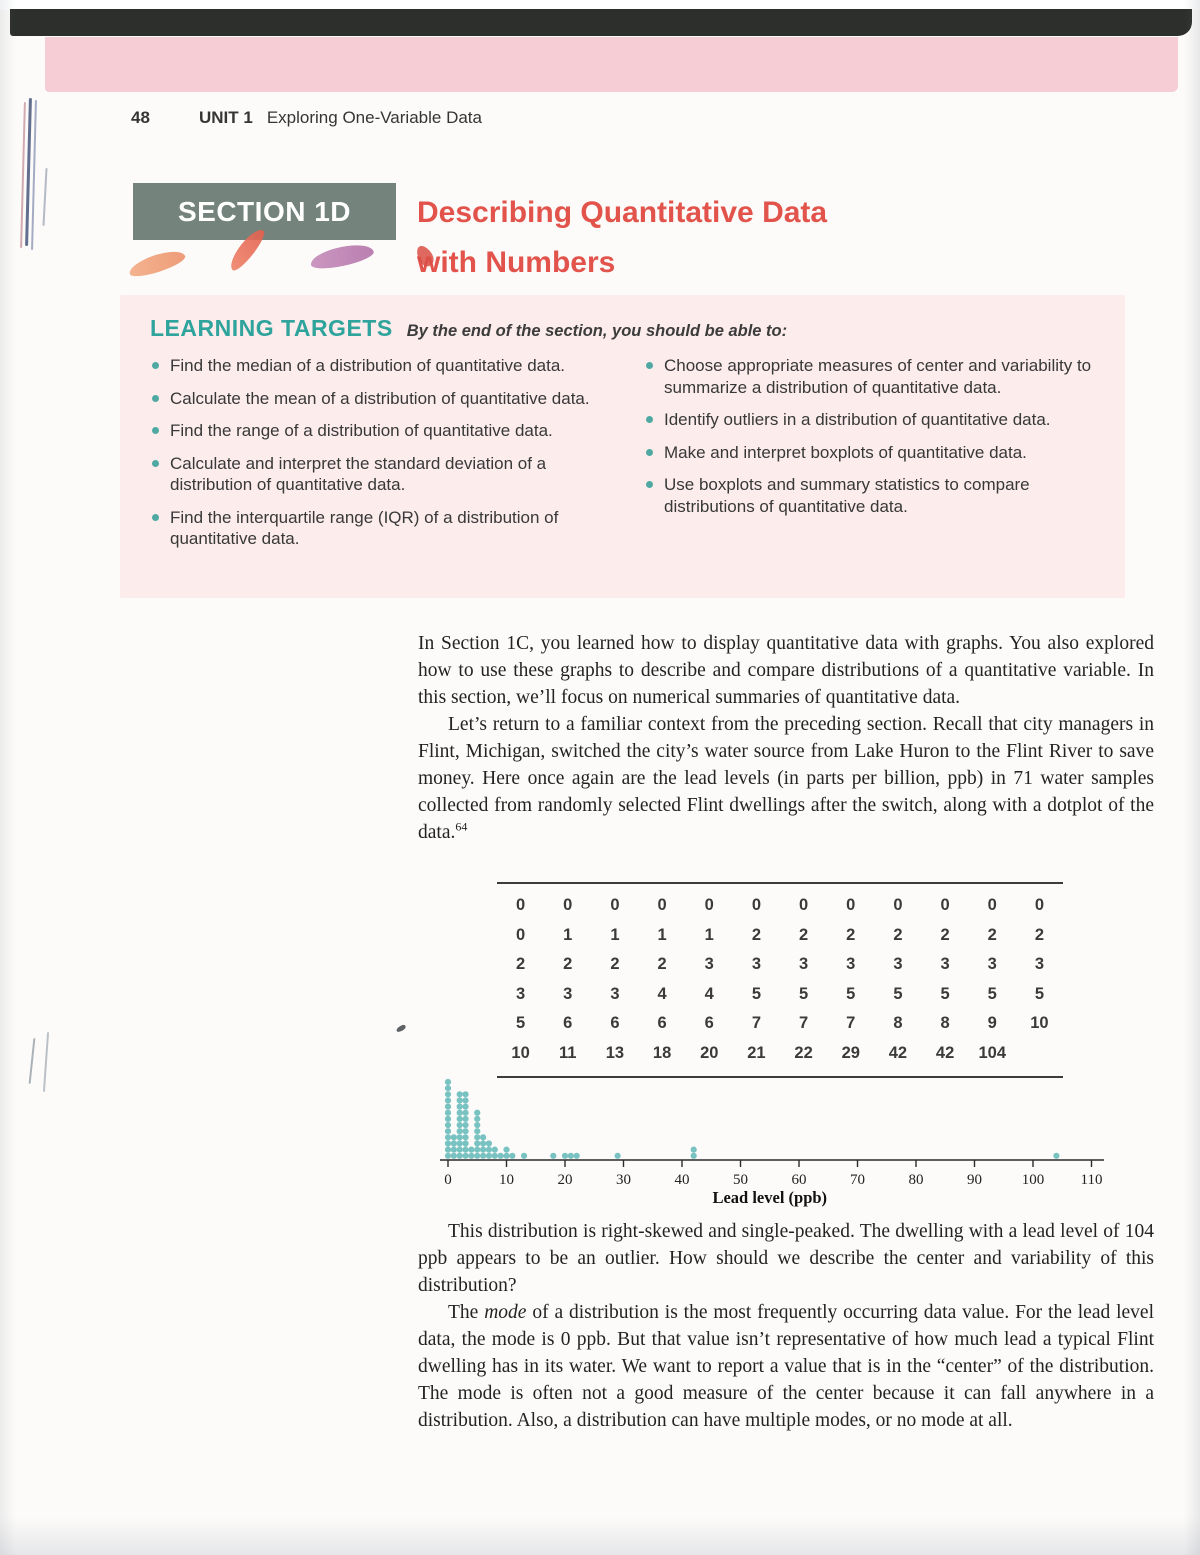  I want to click on table-row: 10 11 13 18 20 21 22 29 42 42 104, so click(780, 1054).